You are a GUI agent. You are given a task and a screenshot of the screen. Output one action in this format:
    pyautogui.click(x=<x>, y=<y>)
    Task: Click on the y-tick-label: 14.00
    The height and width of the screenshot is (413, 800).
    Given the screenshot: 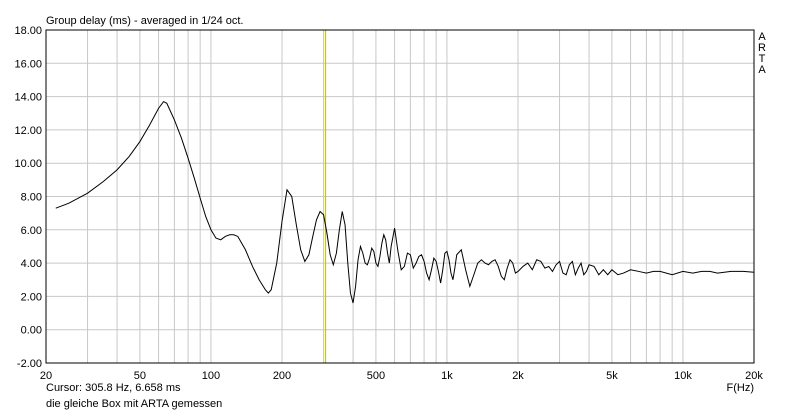 What is the action you would take?
    pyautogui.click(x=28, y=98)
    